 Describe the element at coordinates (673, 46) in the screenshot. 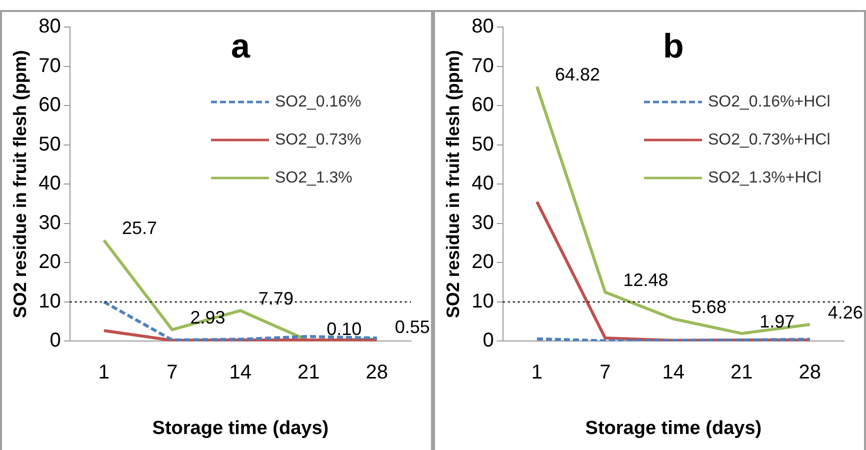

I see `chart-title: b` at that location.